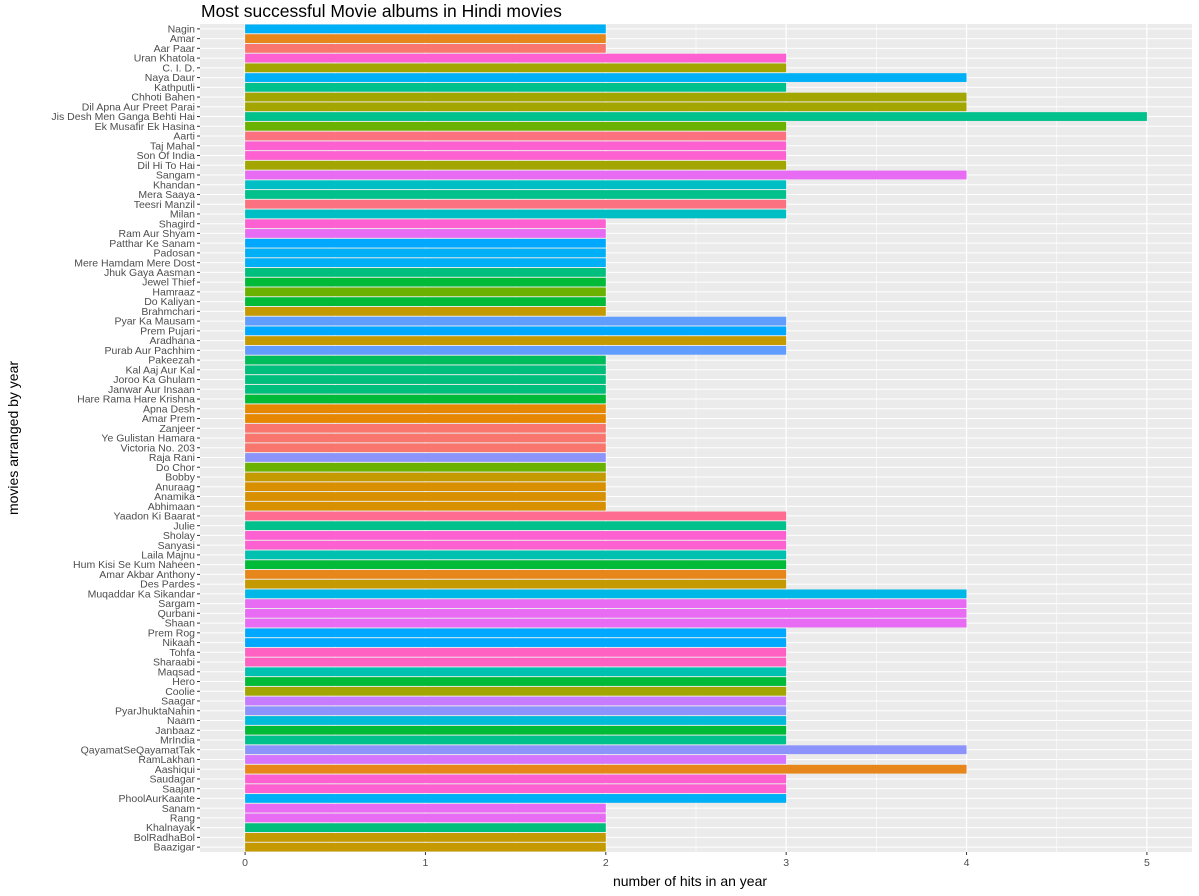 This screenshot has width=1199, height=896. Describe the element at coordinates (178, 702) in the screenshot. I see `y-tick-label: Saagar` at that location.